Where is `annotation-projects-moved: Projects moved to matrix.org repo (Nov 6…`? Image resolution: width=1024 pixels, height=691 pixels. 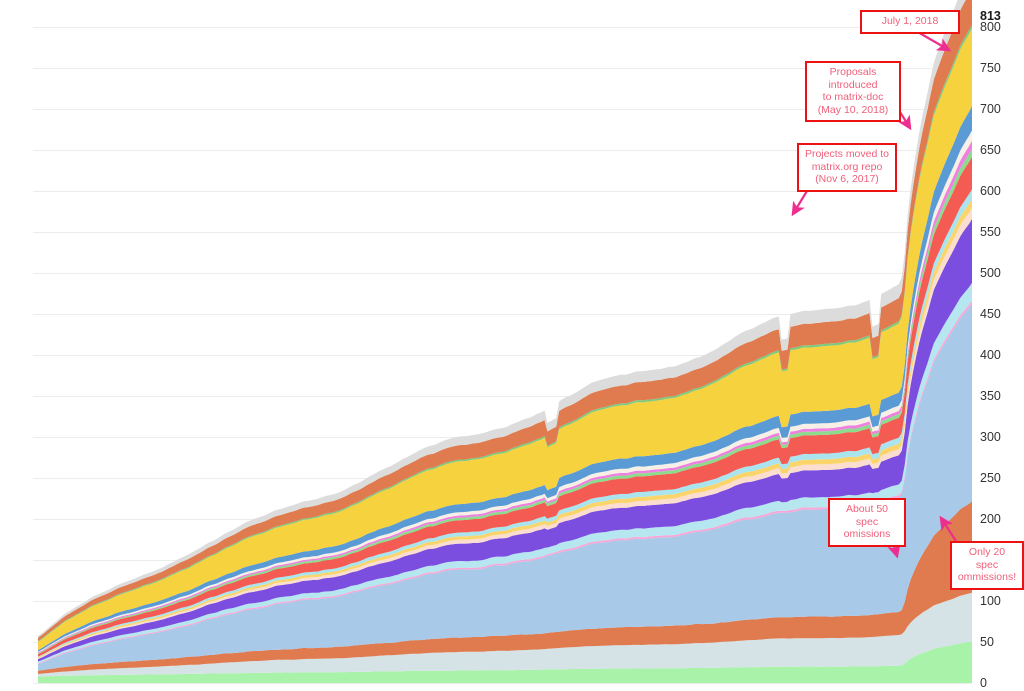 annotation-projects-moved: Projects moved to matrix.org repo (Nov 6… is located at coordinates (847, 167).